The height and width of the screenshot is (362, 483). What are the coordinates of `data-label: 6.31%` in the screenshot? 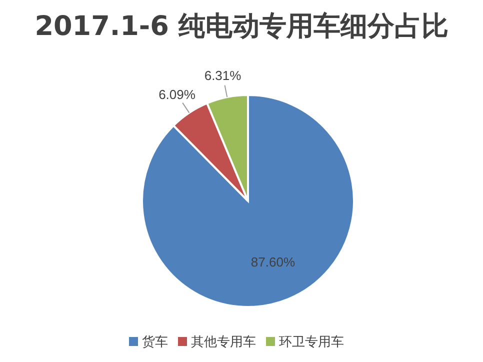 It's located at (223, 76).